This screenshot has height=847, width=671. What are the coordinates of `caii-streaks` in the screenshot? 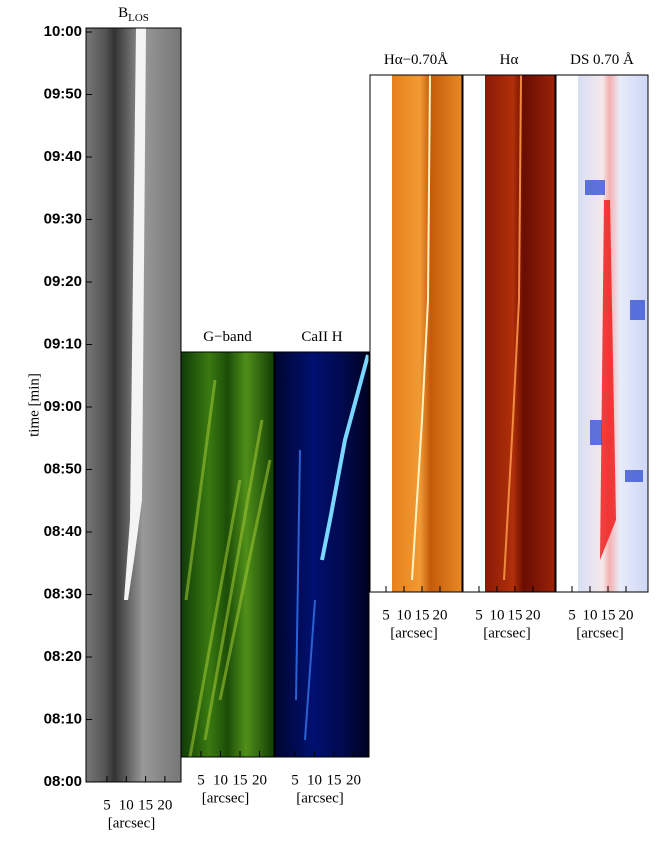 It's located at (305, 595).